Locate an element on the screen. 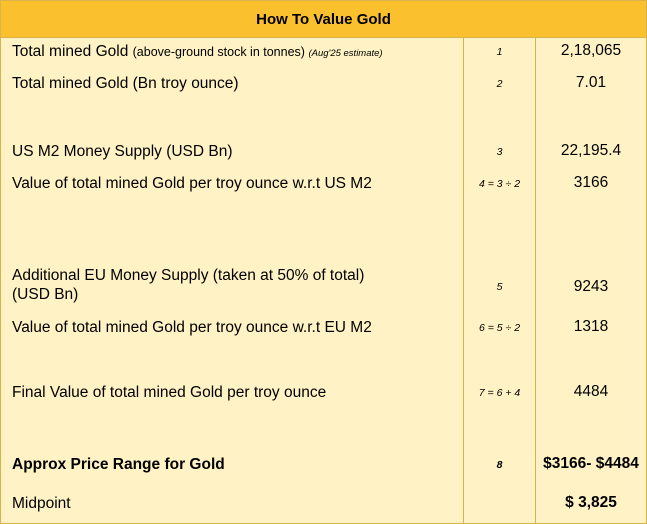 The width and height of the screenshot is (647, 524). row-value: 7.01 is located at coordinates (591, 82).